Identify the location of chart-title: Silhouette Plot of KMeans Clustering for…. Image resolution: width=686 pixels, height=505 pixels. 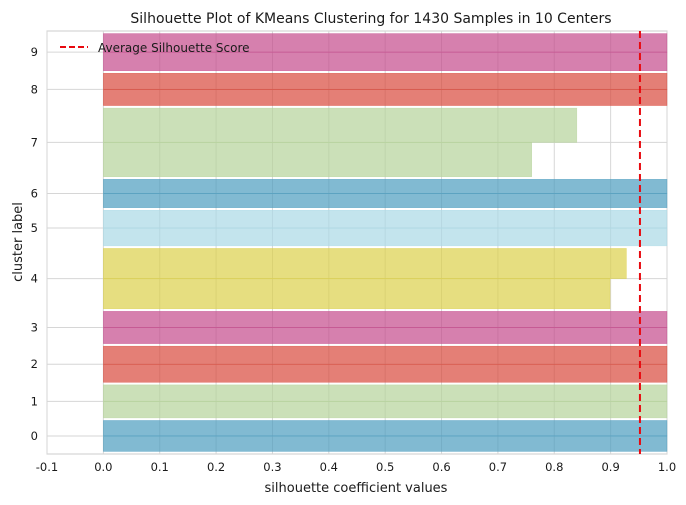
(370, 19).